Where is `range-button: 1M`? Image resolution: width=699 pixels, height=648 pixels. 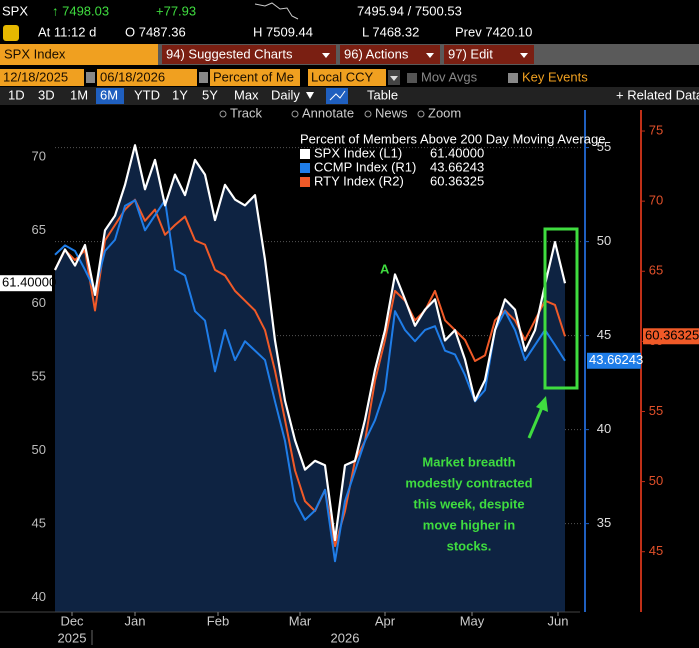
range-button: 1M is located at coordinates (79, 94).